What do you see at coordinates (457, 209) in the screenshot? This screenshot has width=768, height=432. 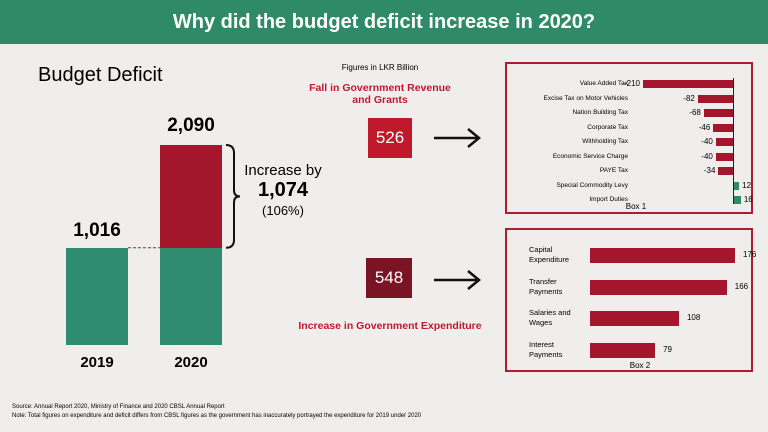 I see `arrows` at bounding box center [457, 209].